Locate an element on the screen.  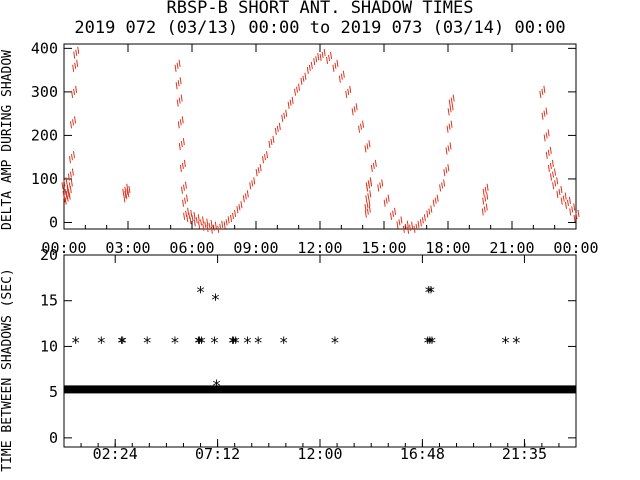
bottom-x-tick-label: 02:24 is located at coordinates (115, 454).